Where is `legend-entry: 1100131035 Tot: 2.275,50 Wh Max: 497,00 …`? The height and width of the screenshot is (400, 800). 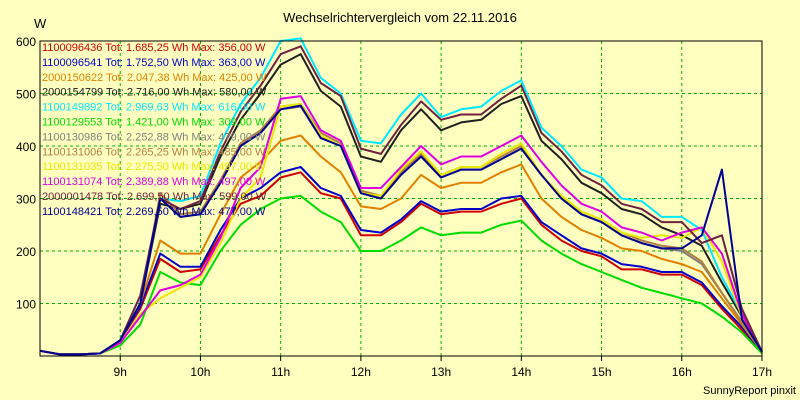
legend-entry: 1100131035 Tot: 2.275,50 Wh Max: 497,00 … is located at coordinates (154, 167).